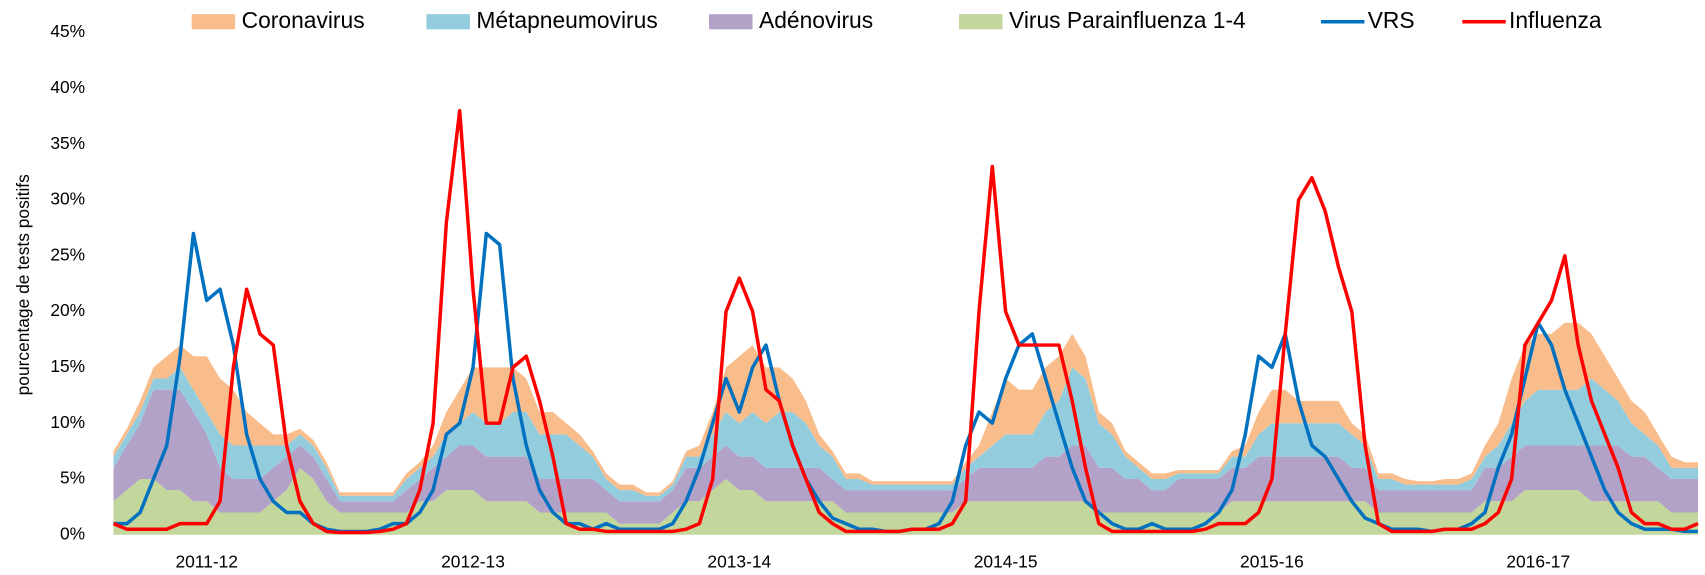  I want to click on x-tick-label: 2014-15, so click(1006, 562).